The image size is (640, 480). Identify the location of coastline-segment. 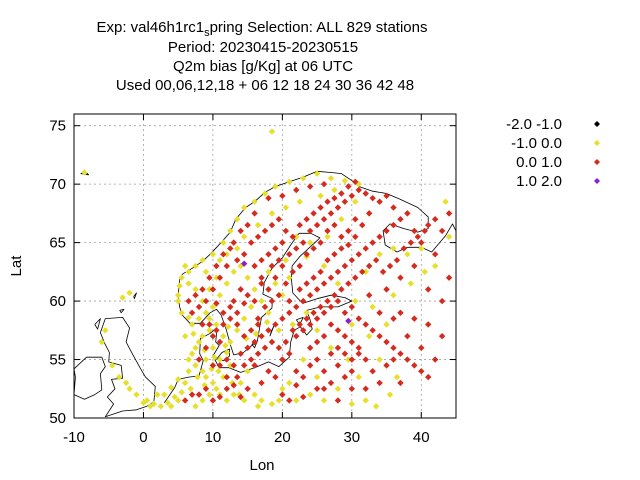
(299, 321).